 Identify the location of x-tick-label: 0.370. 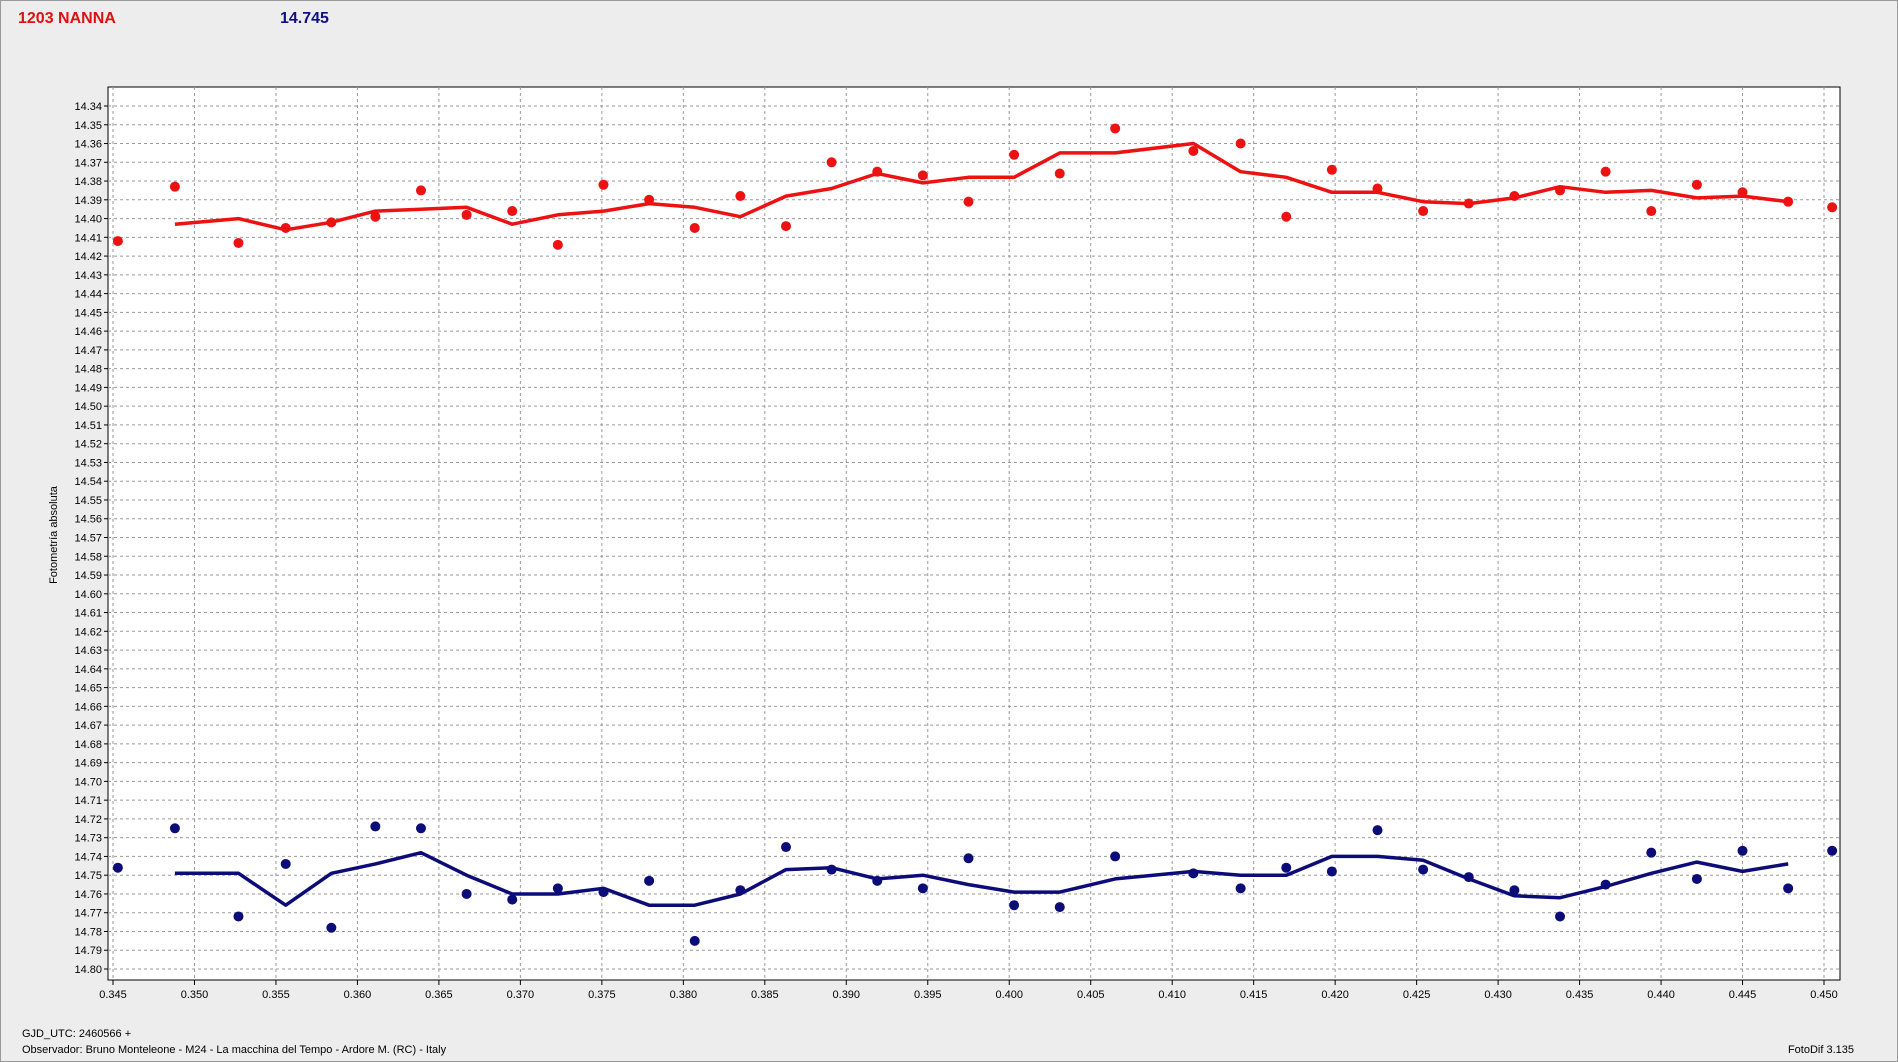
(521, 995).